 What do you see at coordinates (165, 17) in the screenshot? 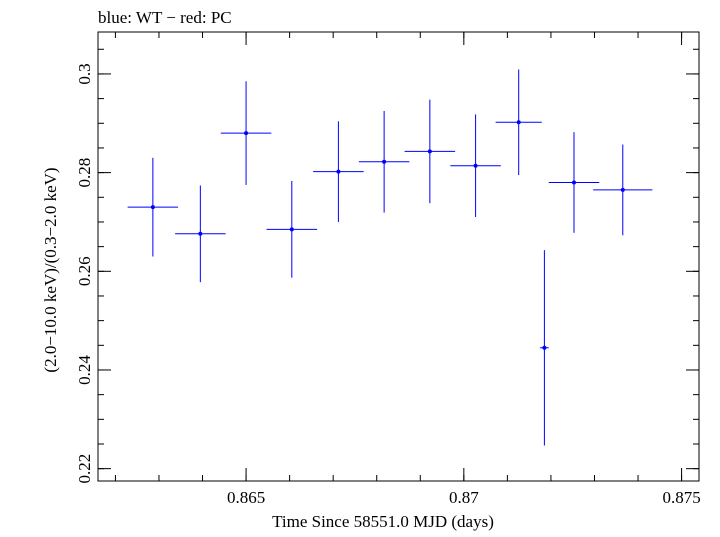
I see `chart-title: blue: WT − red: PC` at bounding box center [165, 17].